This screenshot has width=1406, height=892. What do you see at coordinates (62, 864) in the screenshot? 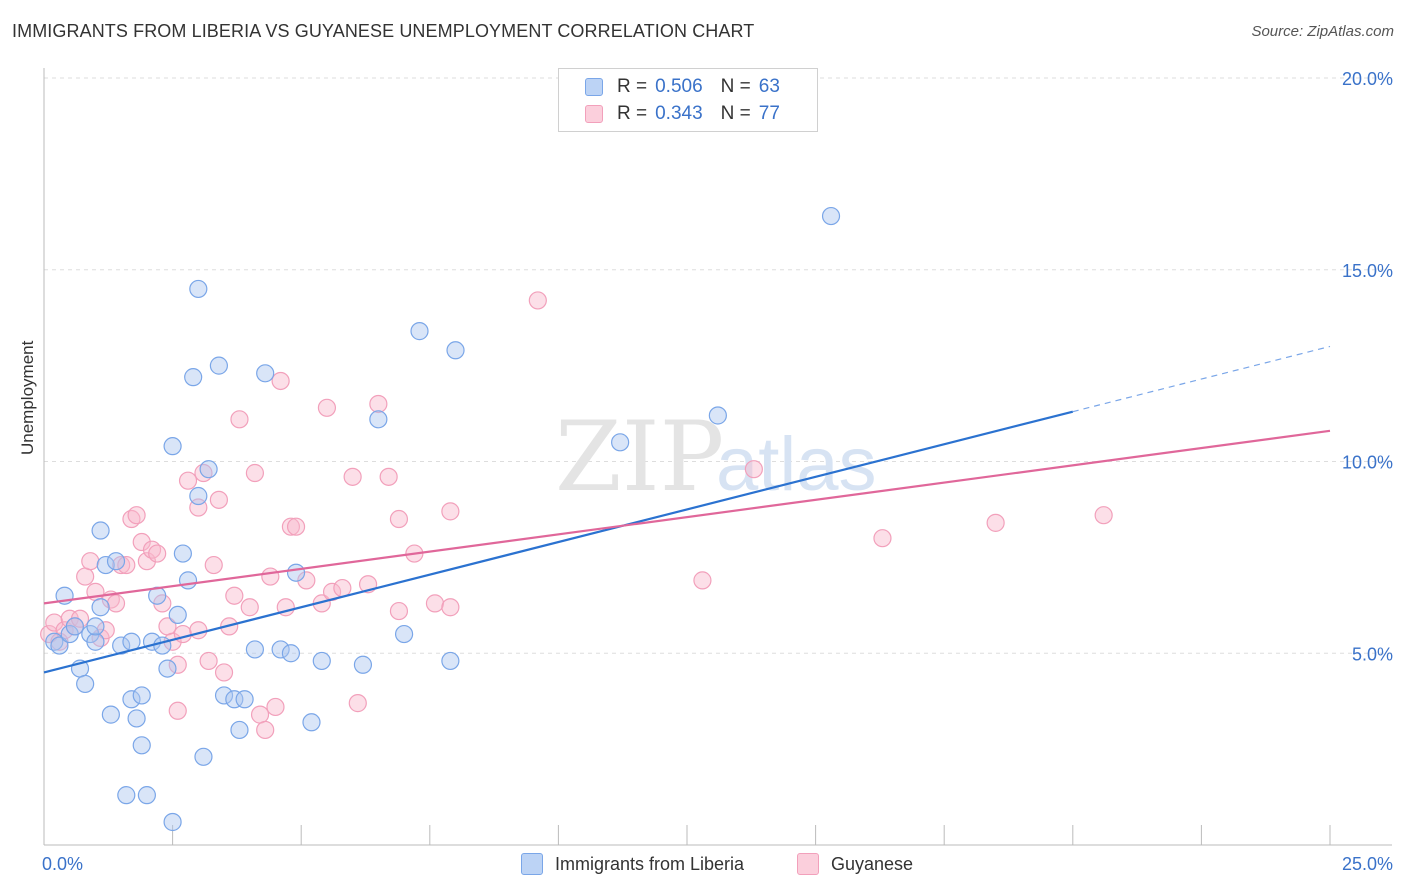
I see `x-tick-label: 0.0%` at bounding box center [62, 864].